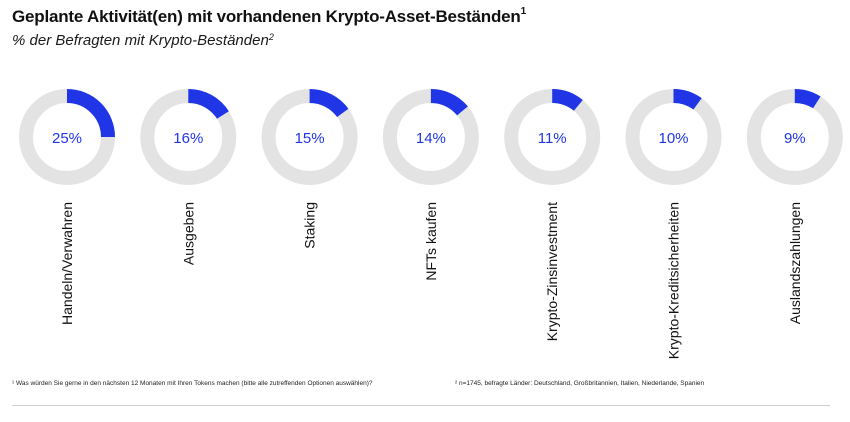  Describe the element at coordinates (188, 138) in the screenshot. I see `donut-value-label: 16%` at that location.